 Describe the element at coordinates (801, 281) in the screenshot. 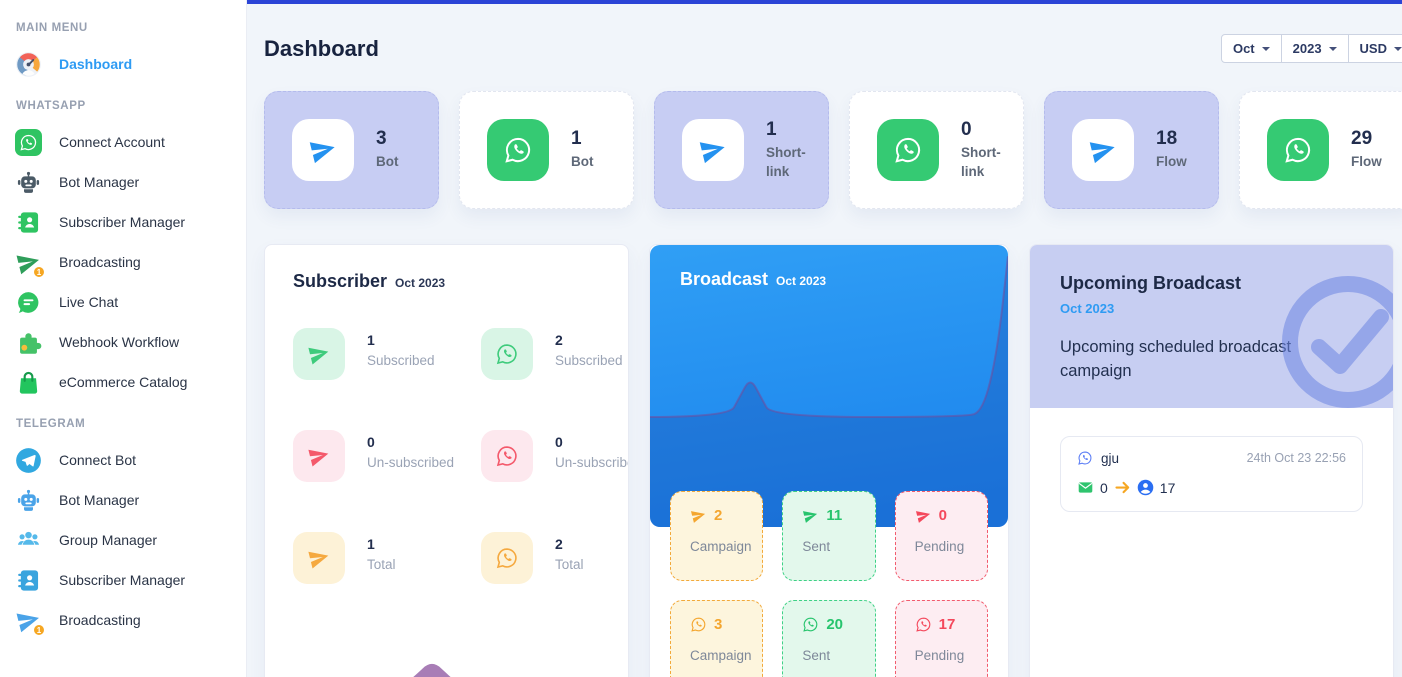

I see `broadcast-panel-period: Oct 2023` at that location.